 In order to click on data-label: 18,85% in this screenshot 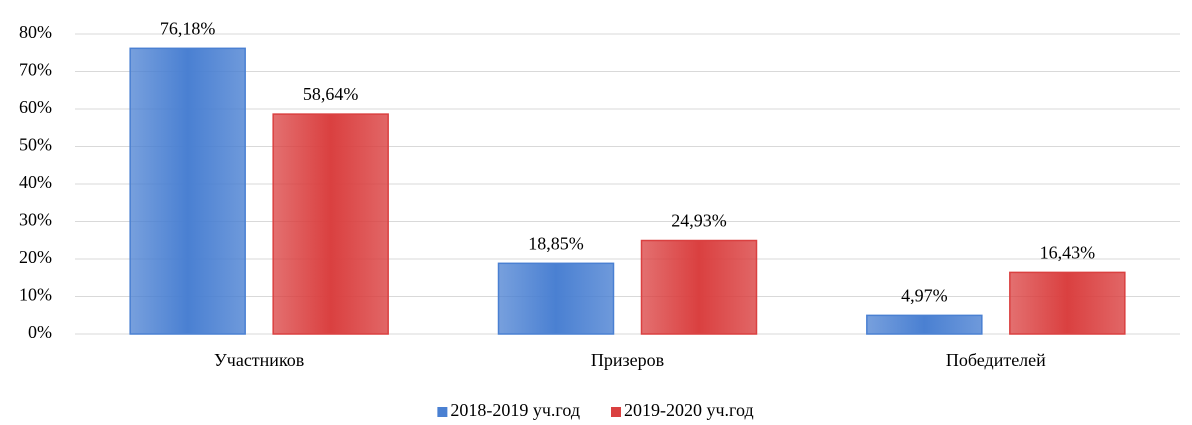, I will do `click(556, 243)`.